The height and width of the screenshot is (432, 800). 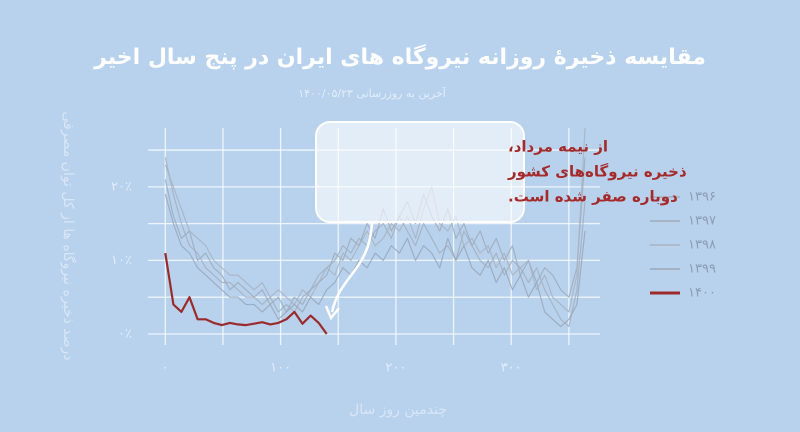 I want to click on annotation-box, so click(x=420, y=172).